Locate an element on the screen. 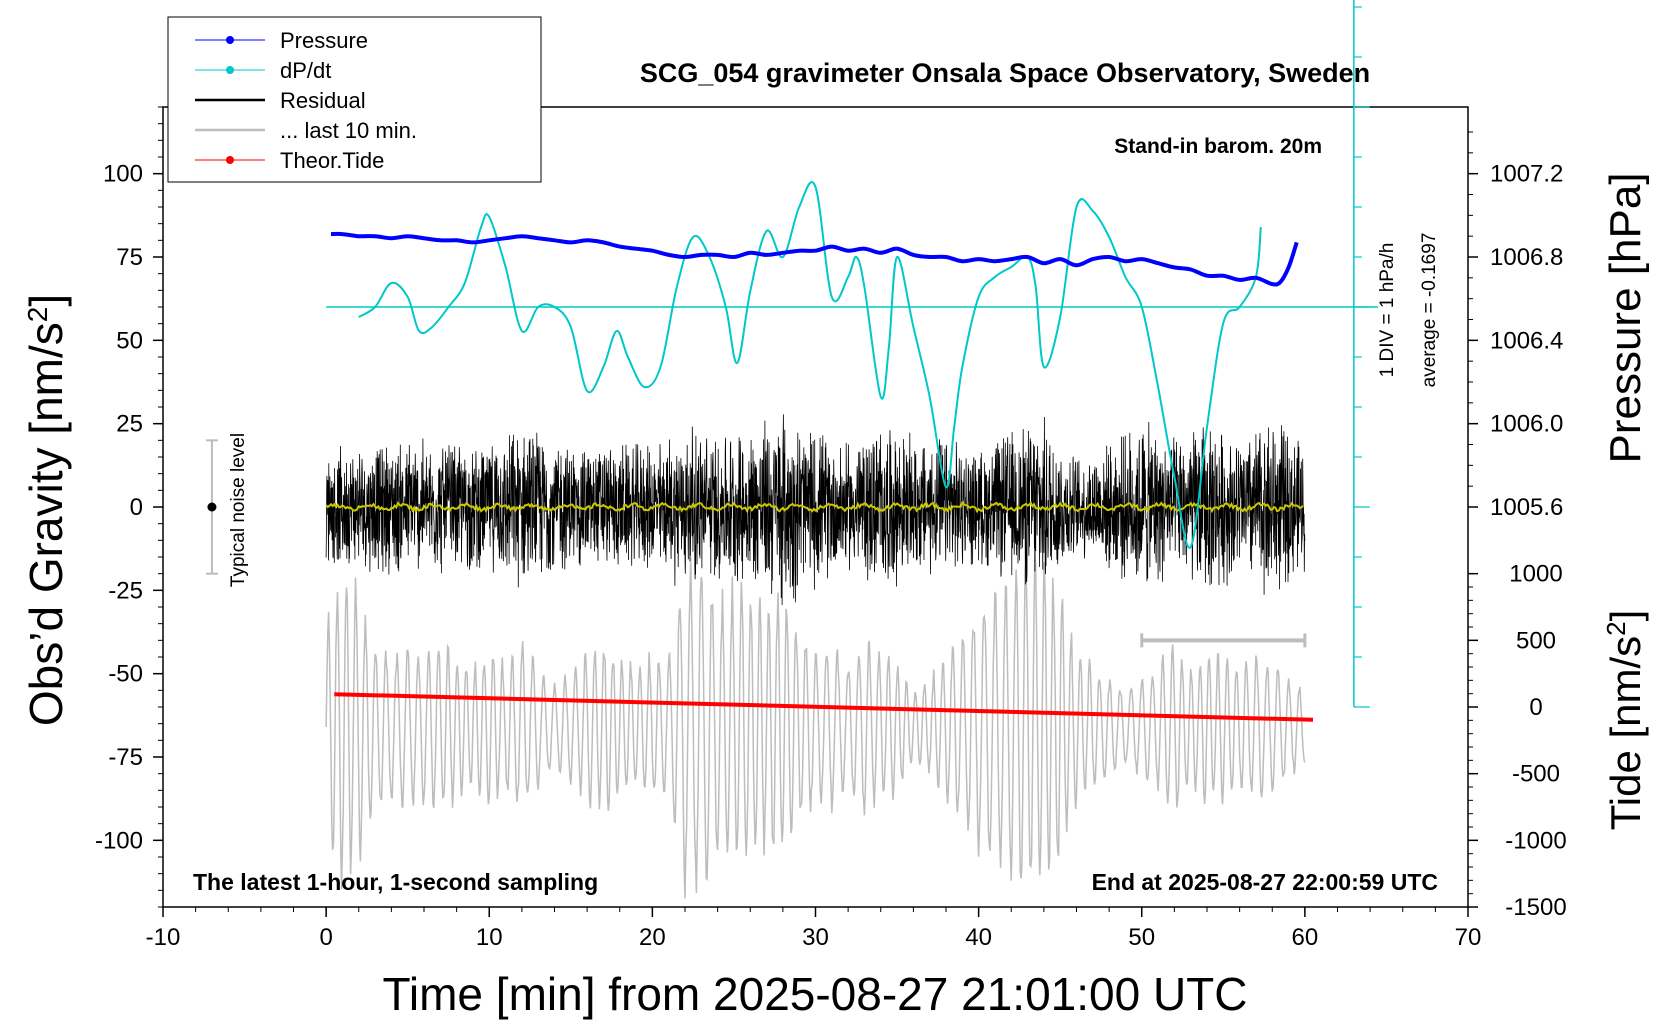 This screenshot has width=1660, height=1020. y-axis-label-gravity: Obs’d Gravity [nm/s2] is located at coordinates (46, 510).